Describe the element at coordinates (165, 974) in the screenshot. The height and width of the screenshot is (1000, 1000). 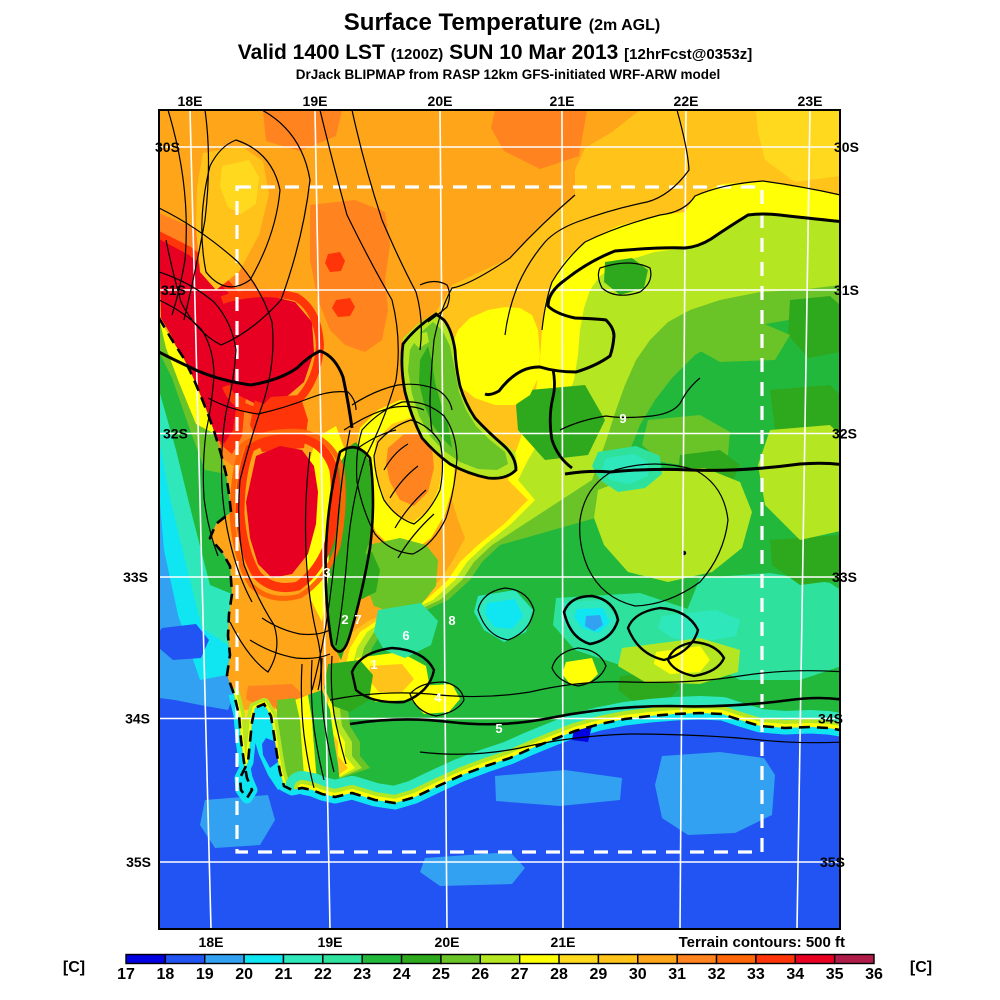
I see `svg-text: 18` at that location.